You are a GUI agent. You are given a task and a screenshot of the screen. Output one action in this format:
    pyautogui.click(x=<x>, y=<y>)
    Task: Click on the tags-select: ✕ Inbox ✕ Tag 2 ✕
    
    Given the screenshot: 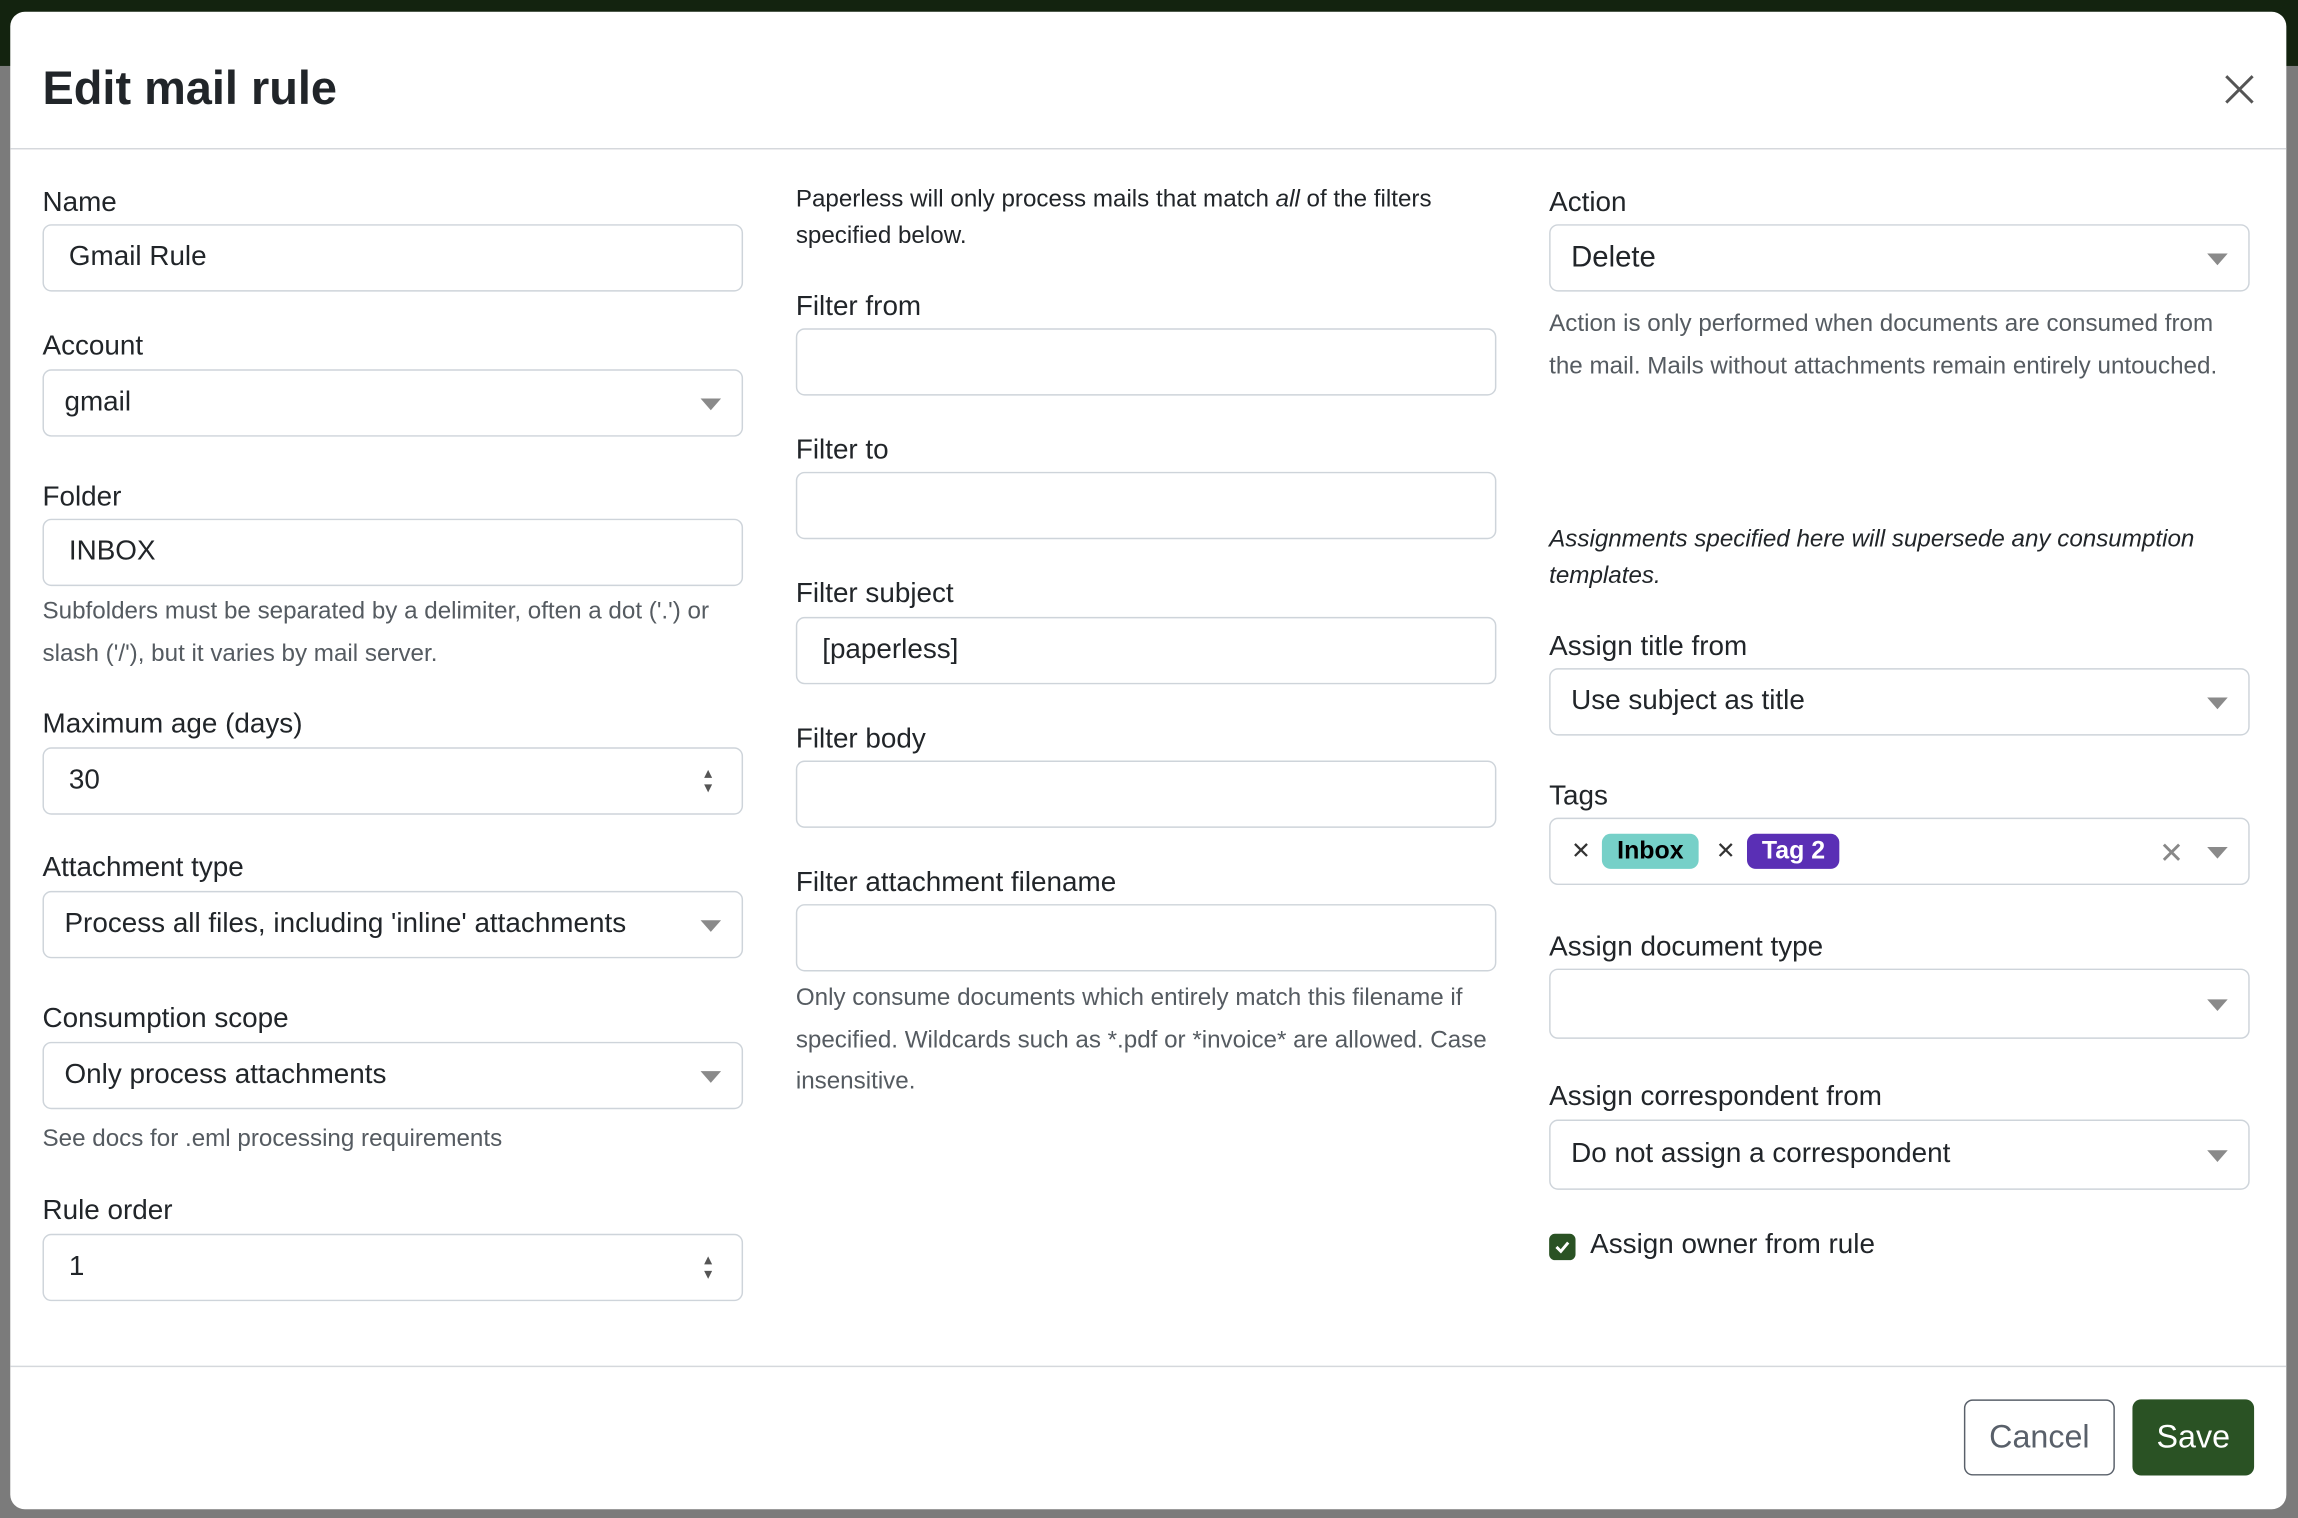 What is the action you would take?
    pyautogui.click(x=1899, y=851)
    